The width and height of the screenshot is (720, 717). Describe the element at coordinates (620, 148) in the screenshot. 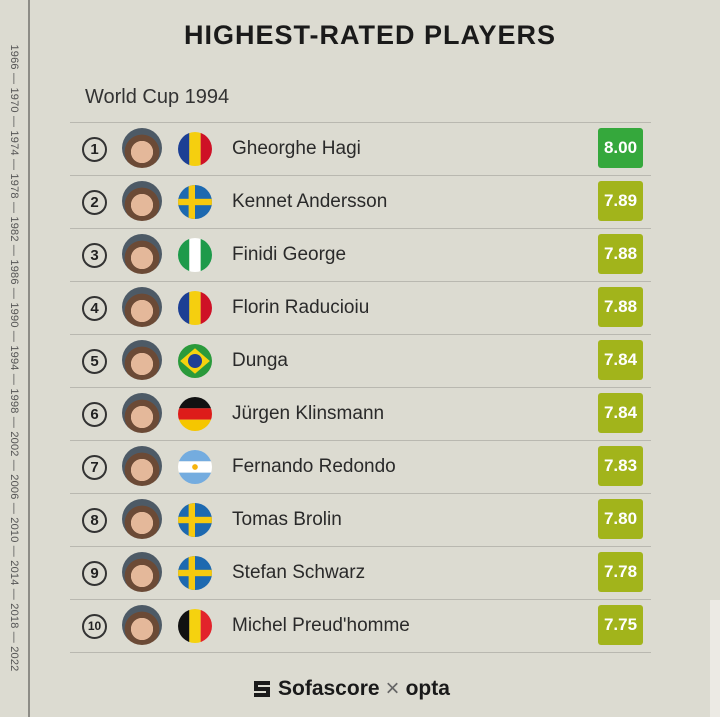

I see `rating-badge: 8.00` at that location.